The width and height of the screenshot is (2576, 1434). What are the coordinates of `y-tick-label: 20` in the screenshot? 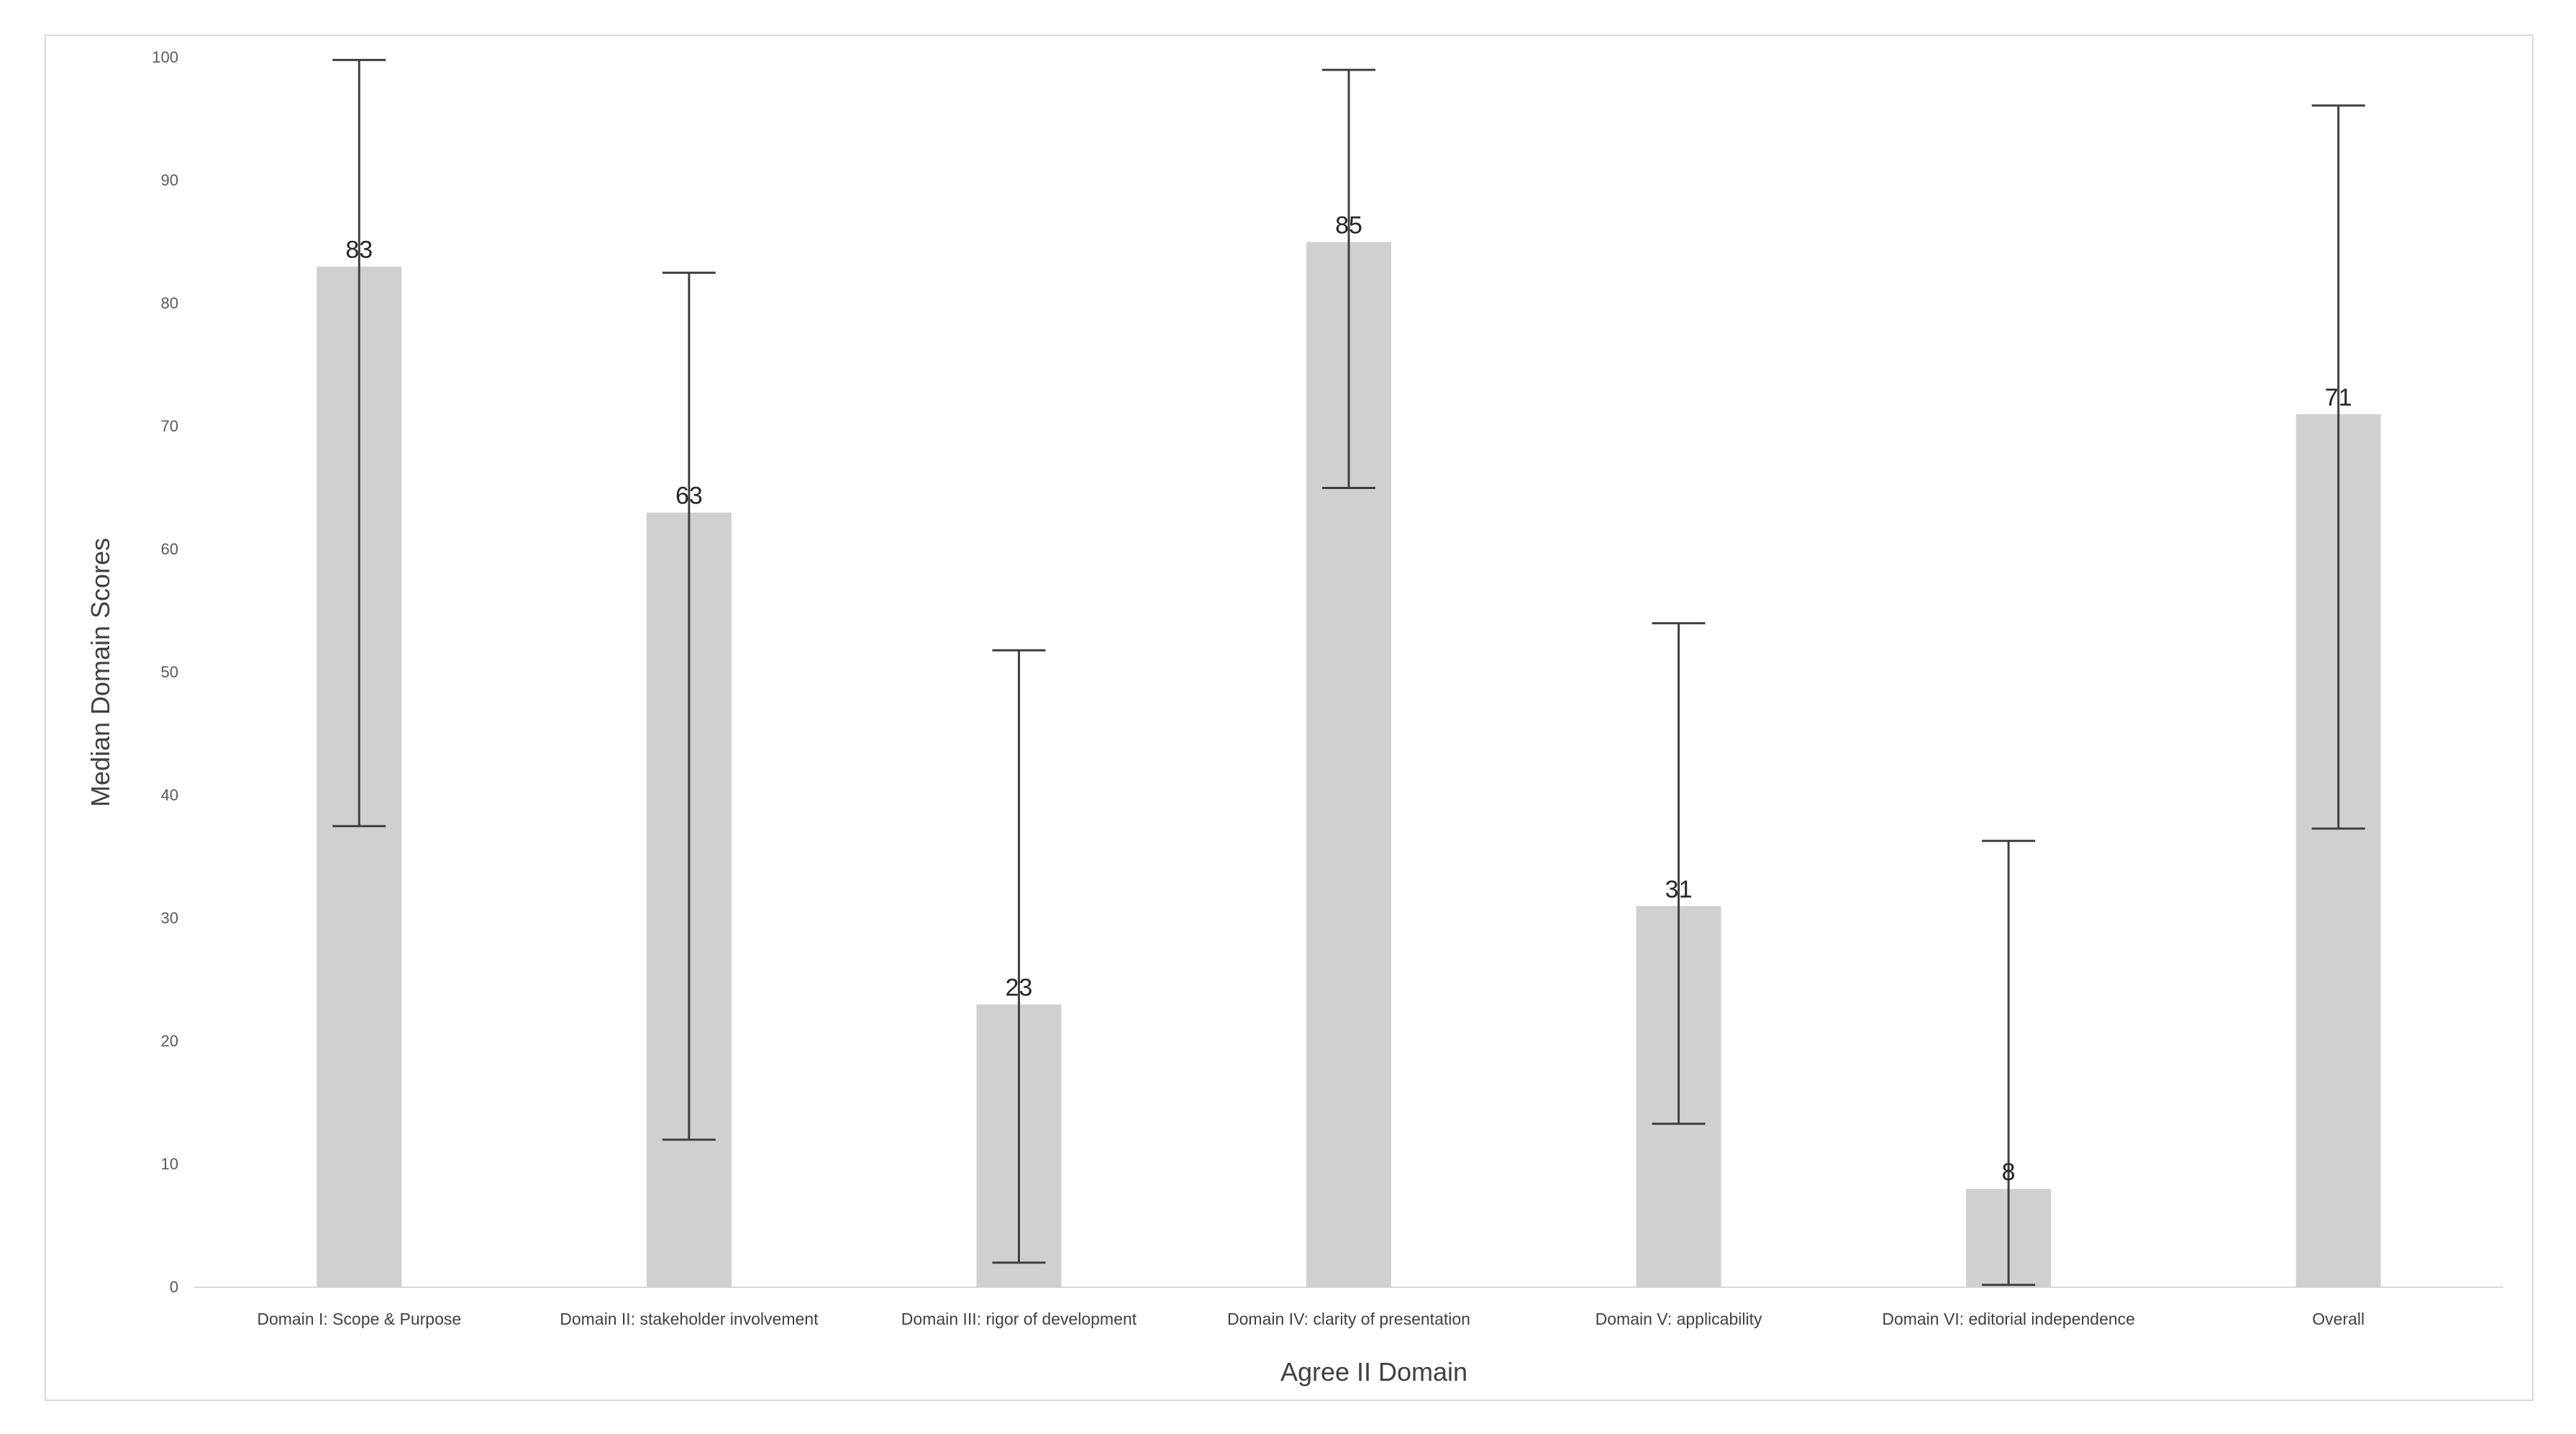 It's located at (169, 1041).